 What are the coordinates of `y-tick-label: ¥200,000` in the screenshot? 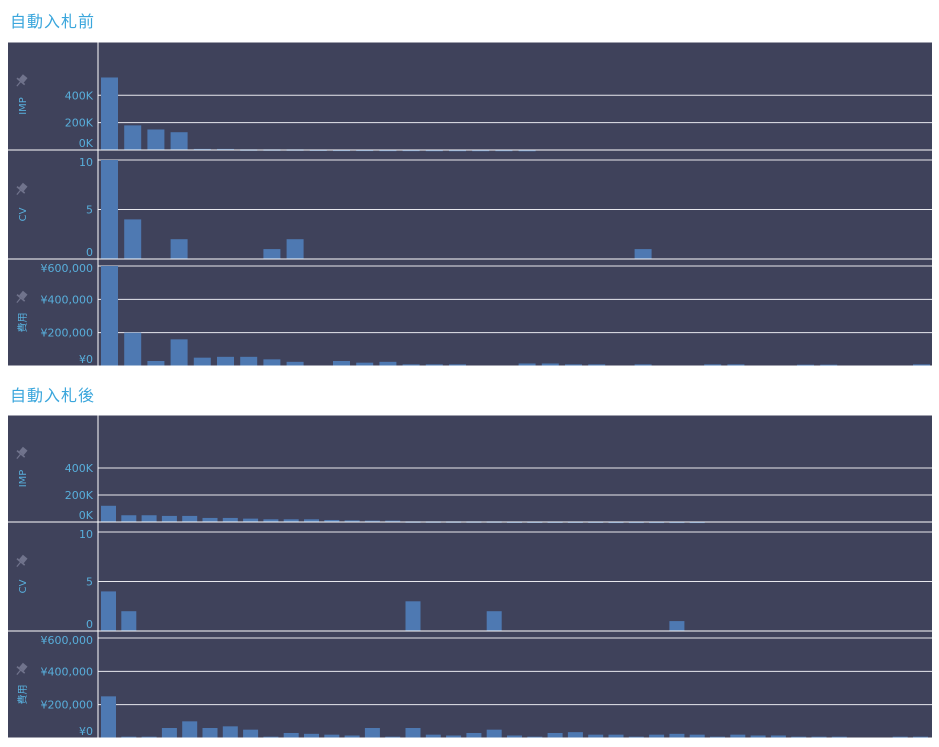 It's located at (67, 705).